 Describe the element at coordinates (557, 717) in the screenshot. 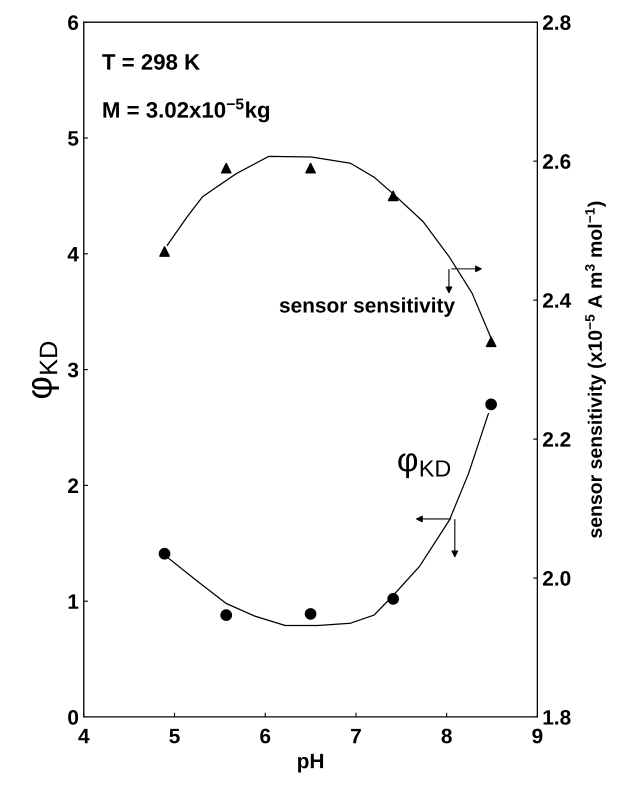

I see `y2-tick-label: 1.8` at that location.